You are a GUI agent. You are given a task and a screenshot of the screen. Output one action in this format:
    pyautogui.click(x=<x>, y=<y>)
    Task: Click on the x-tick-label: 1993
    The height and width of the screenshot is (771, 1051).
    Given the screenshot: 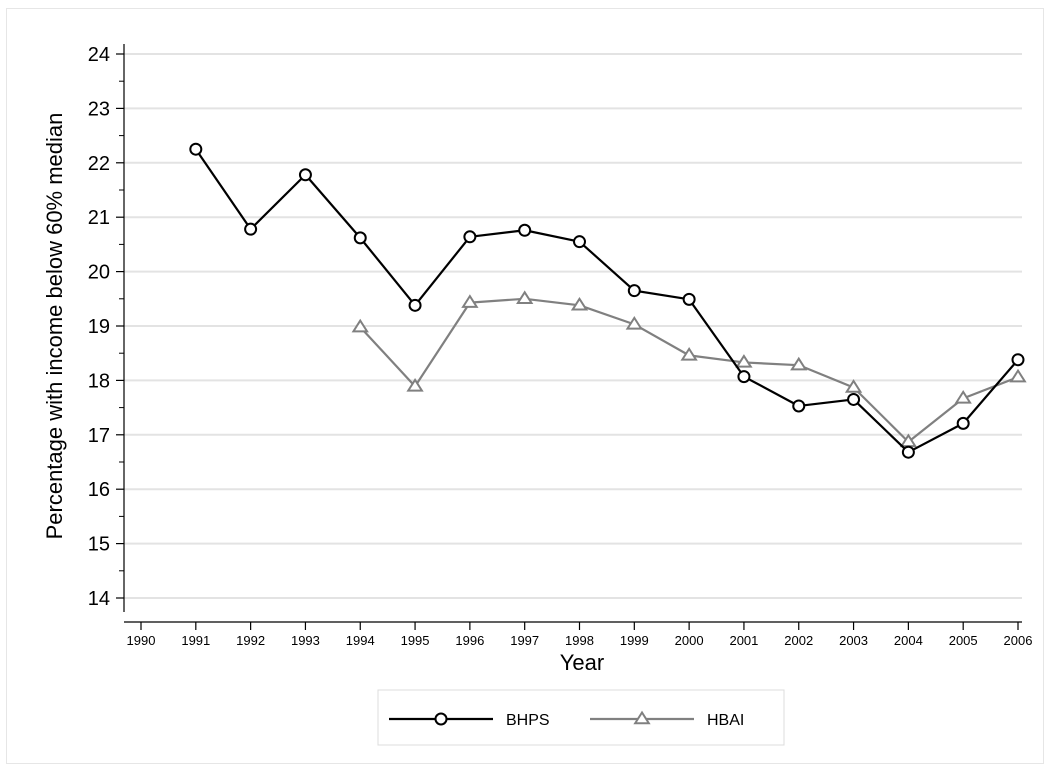 What is the action you would take?
    pyautogui.click(x=305, y=640)
    